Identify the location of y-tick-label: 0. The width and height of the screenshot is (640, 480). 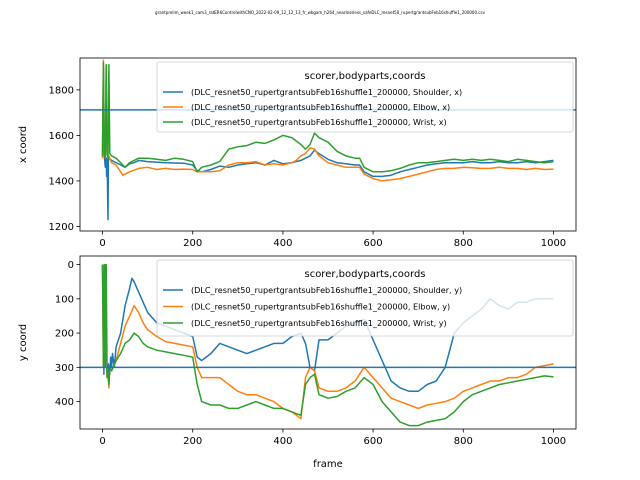
(71, 265).